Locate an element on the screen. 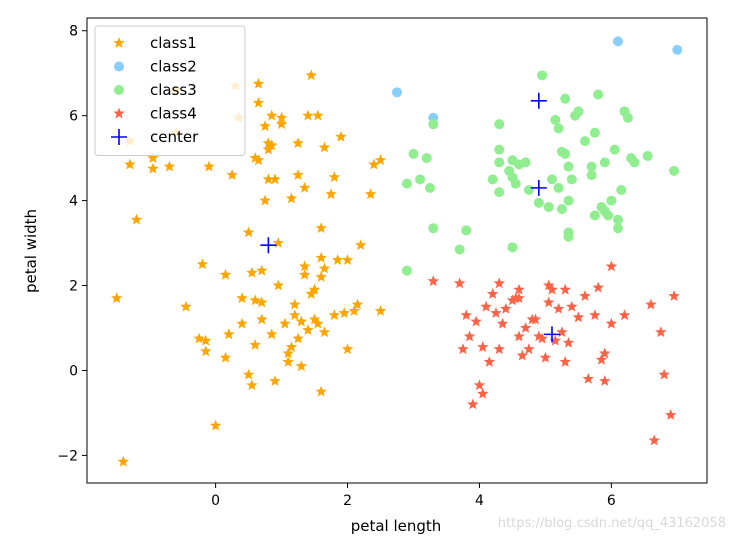 This screenshot has height=543, width=736. legend-label-center: center is located at coordinates (174, 137).